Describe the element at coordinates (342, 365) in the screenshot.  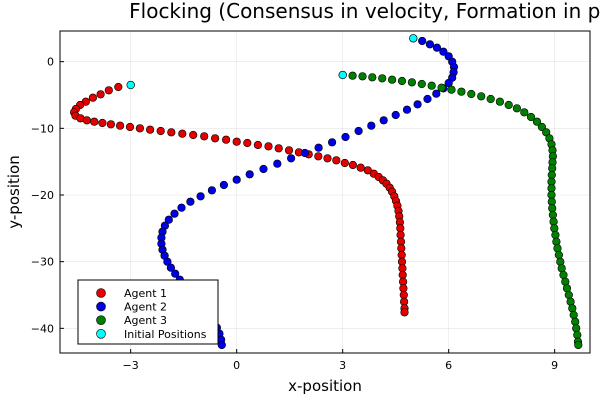
I see `x-tick-label: 3` at that location.